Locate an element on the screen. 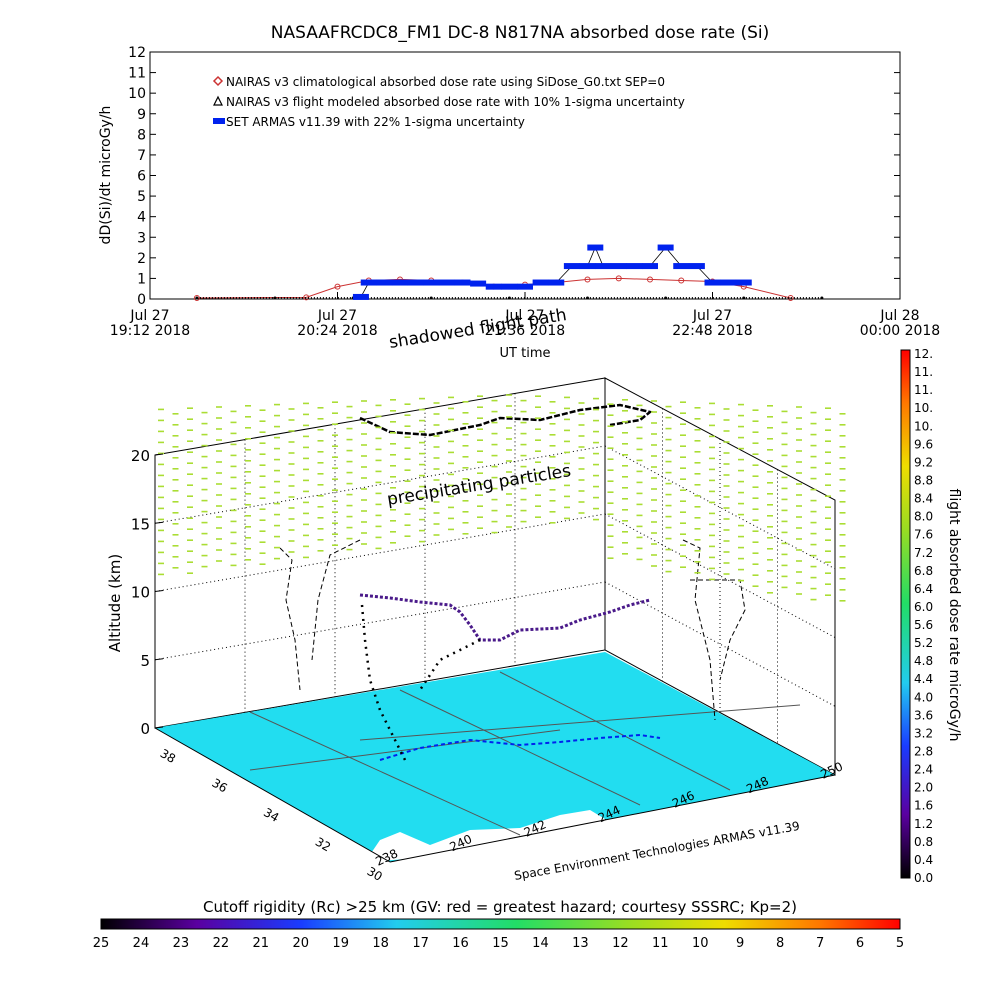  top-y-tick-label: 5 is located at coordinates (141, 197).